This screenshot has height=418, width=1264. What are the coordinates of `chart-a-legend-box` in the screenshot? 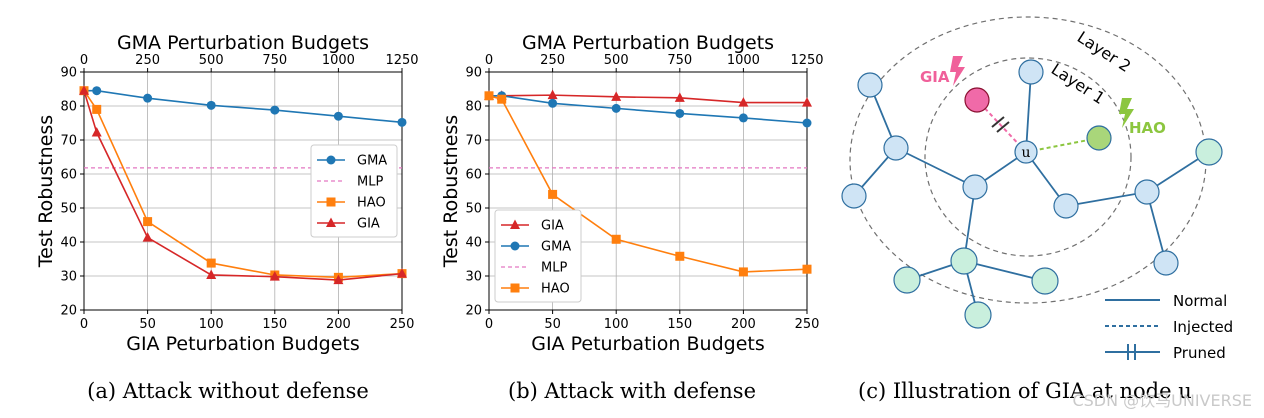 It's located at (354, 191).